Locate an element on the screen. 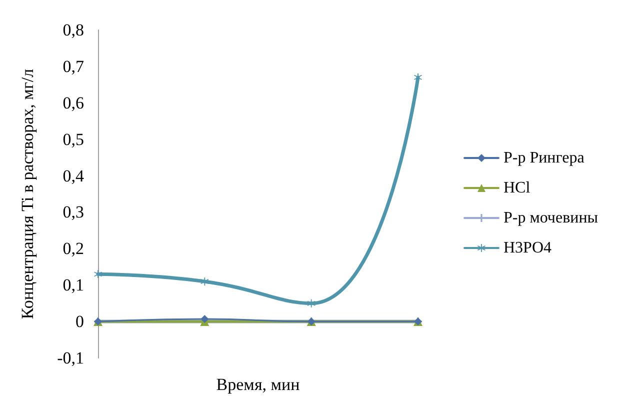 This screenshot has width=617, height=407. y-tick-label: 0,8 is located at coordinates (73, 30).